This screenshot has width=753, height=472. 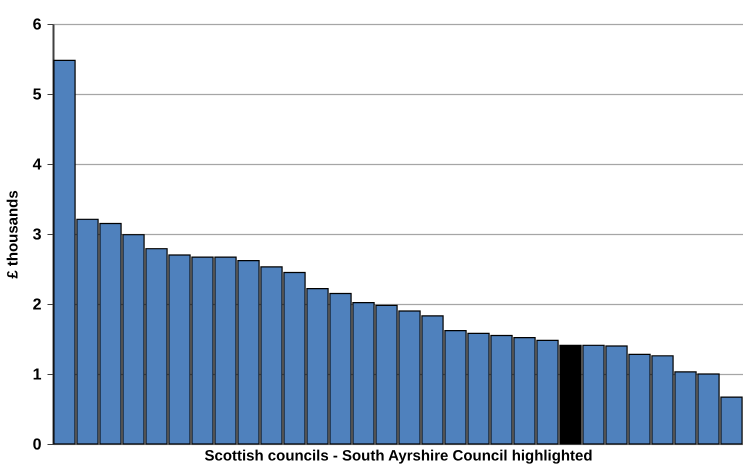 What do you see at coordinates (37, 235) in the screenshot?
I see `y-tick-label: 3` at bounding box center [37, 235].